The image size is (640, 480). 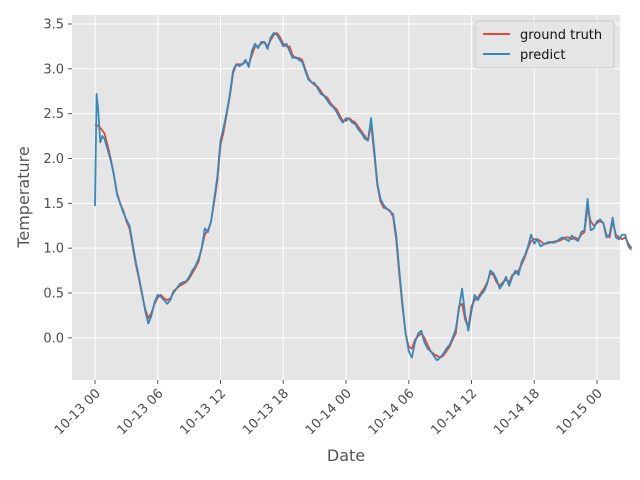 What do you see at coordinates (23, 197) in the screenshot?
I see `y-axis-label: Temperature` at bounding box center [23, 197].